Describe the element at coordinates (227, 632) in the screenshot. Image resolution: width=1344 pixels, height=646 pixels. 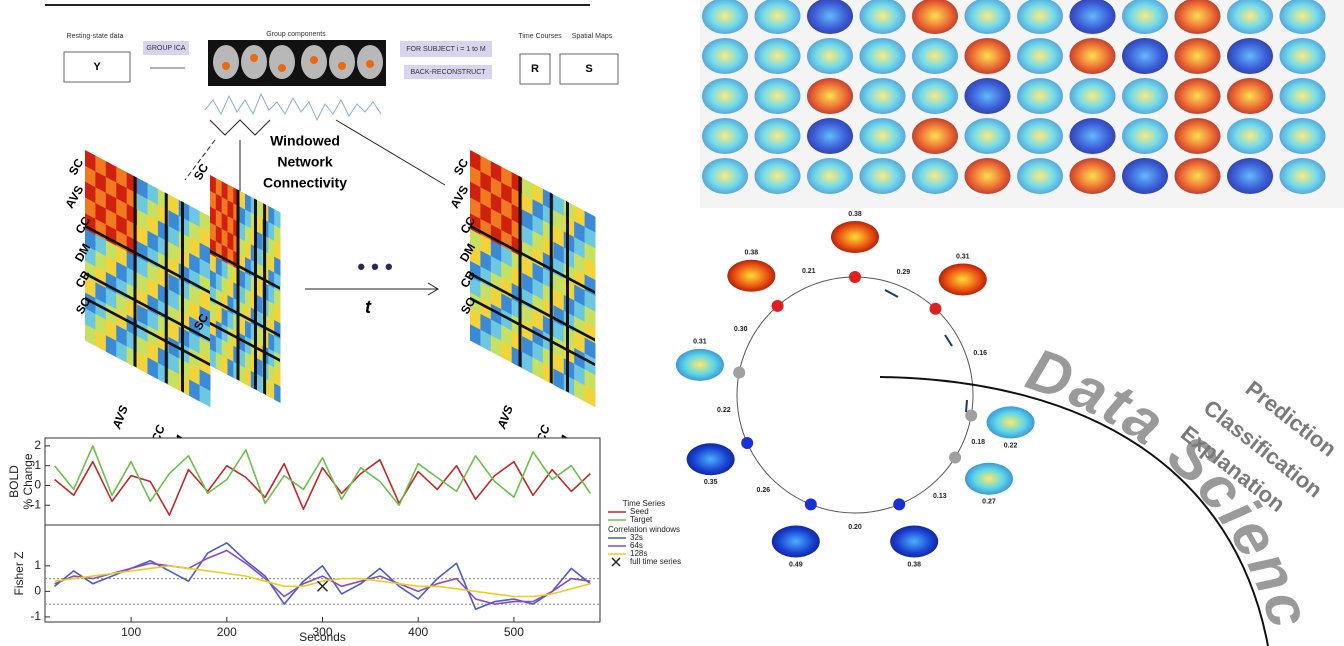
I see `x-tick-label: 200` at that location.